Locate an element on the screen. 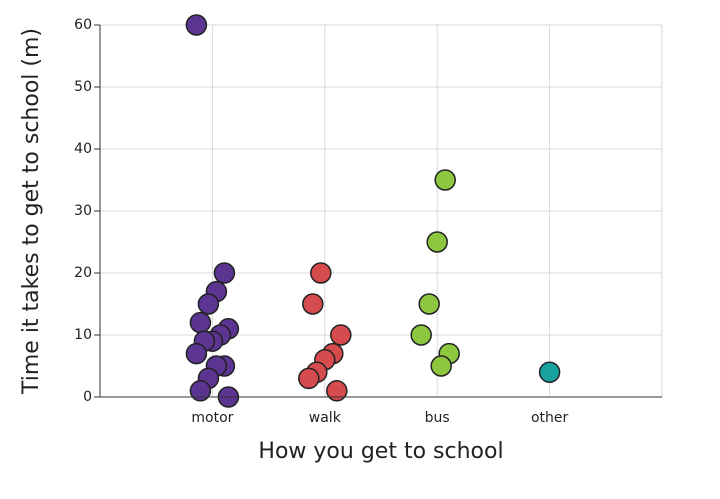 The width and height of the screenshot is (720, 499). y-tick-label: 60 is located at coordinates (83, 25).